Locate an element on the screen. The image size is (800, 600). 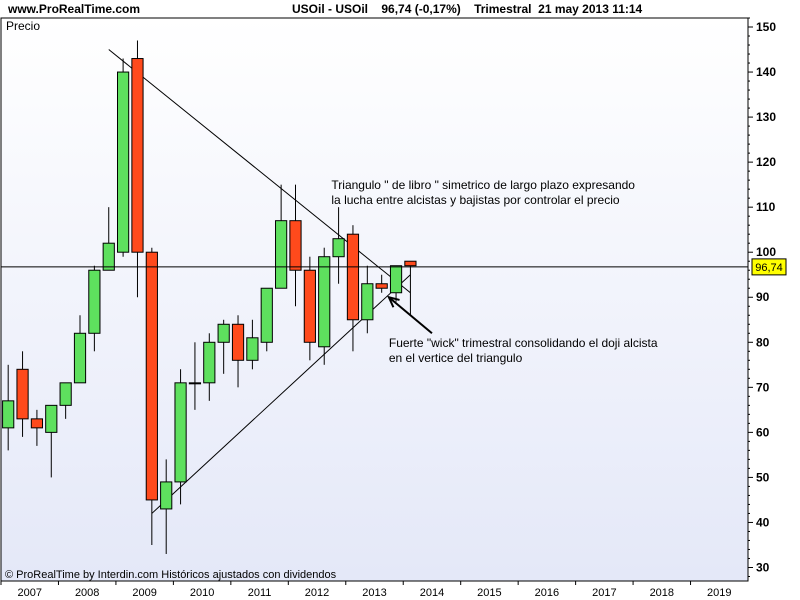
x-tick-label: 2015 is located at coordinates (489, 593).